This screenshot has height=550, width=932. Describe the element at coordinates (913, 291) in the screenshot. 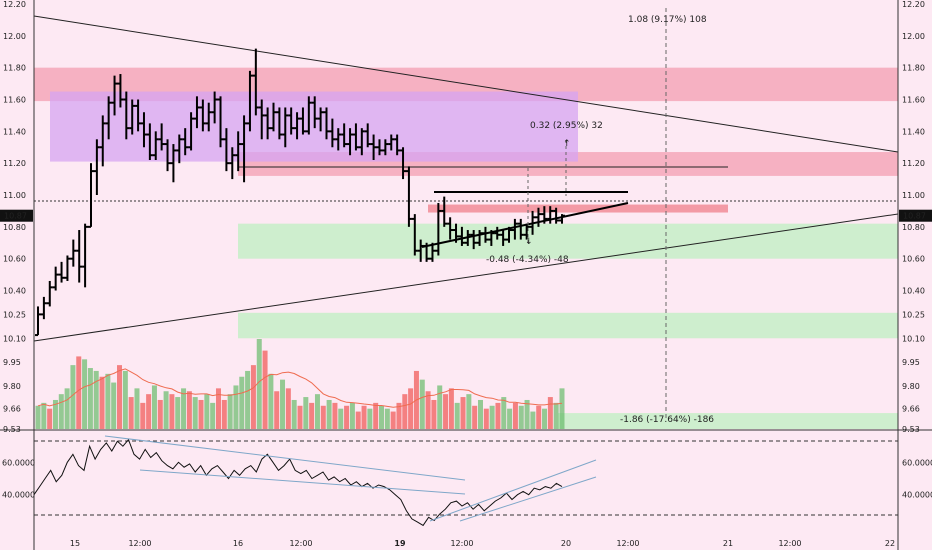

I see `y-tick-right: 10.40` at that location.